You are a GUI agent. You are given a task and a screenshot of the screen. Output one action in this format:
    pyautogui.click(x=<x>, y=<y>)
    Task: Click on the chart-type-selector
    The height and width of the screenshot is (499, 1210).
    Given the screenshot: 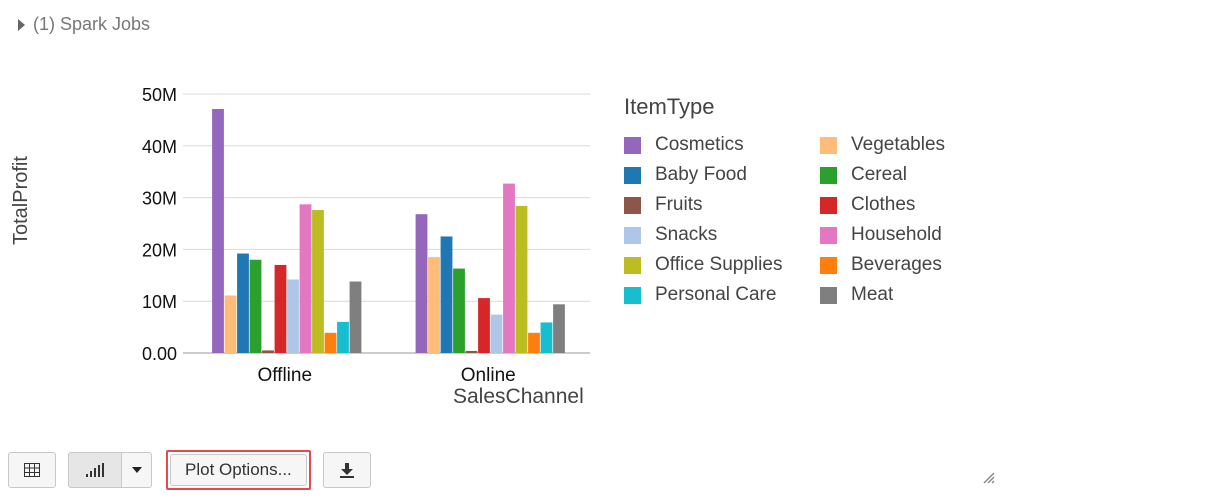 What is the action you would take?
    pyautogui.click(x=110, y=470)
    